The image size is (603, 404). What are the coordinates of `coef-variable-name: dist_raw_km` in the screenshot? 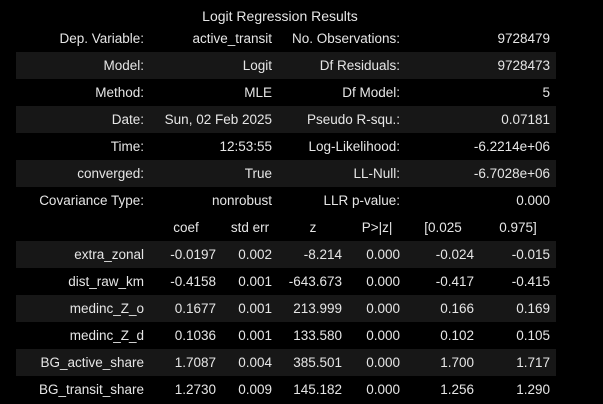 It's located at (83, 281).